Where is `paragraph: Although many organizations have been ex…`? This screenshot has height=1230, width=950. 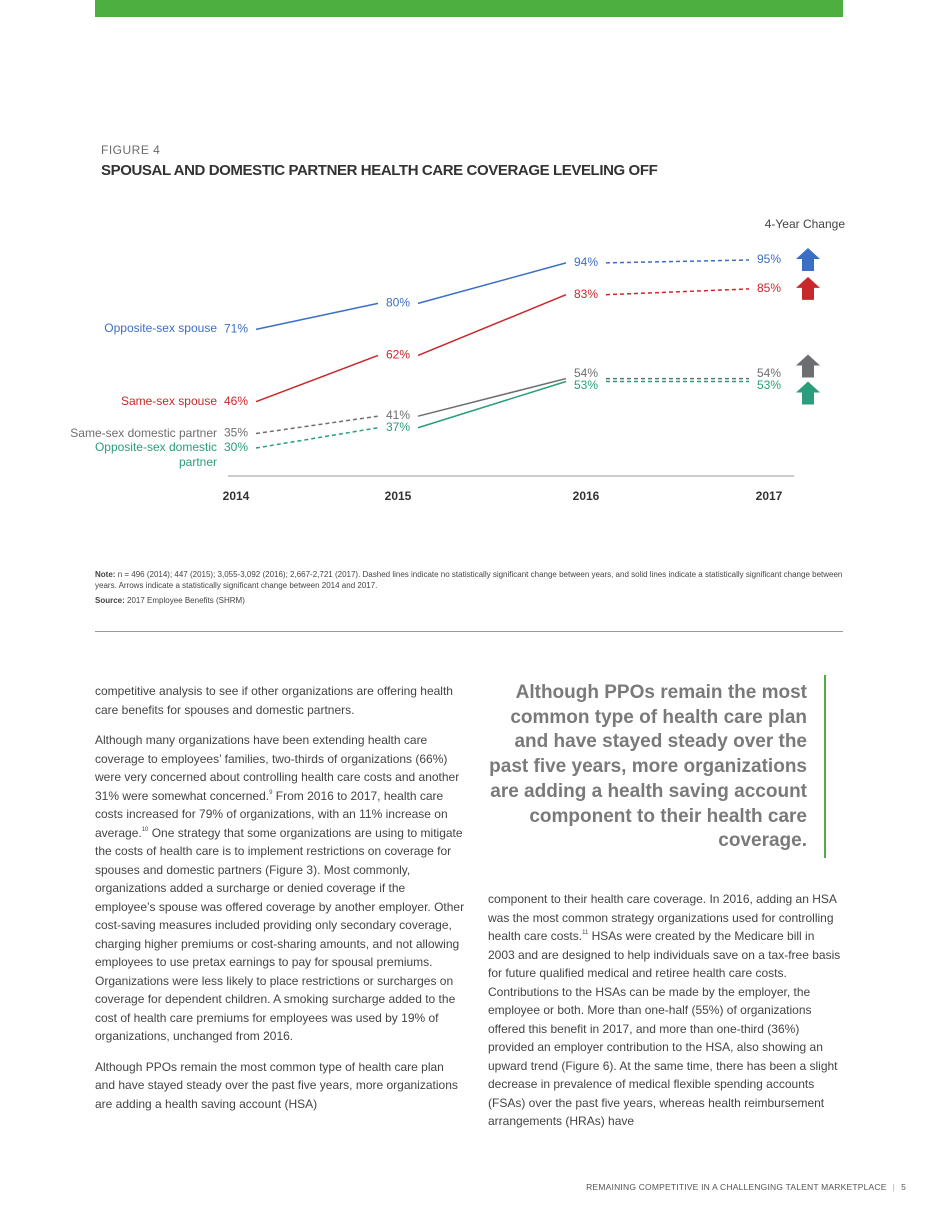 paragraph: Although many organizations have been ex… is located at coordinates (280, 888).